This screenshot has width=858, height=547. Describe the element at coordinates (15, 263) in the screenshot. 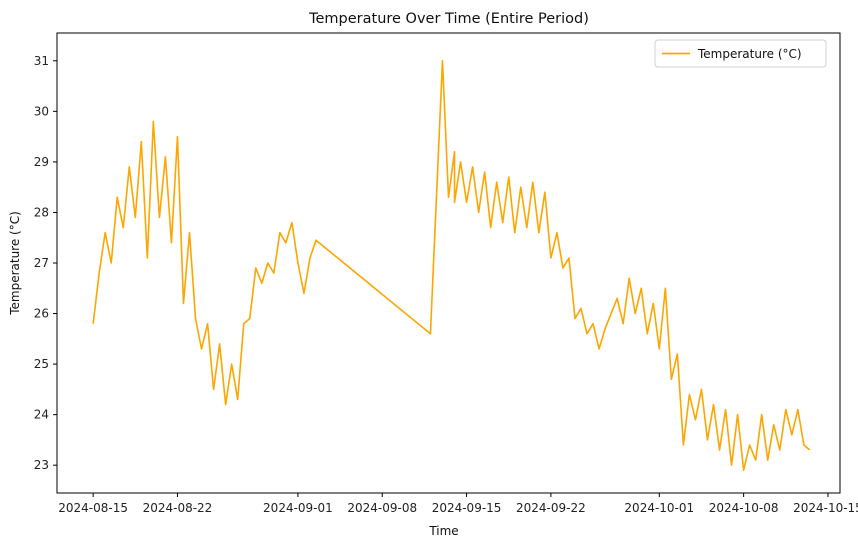

I see `y-axis-title: Temperature (°C)` at that location.